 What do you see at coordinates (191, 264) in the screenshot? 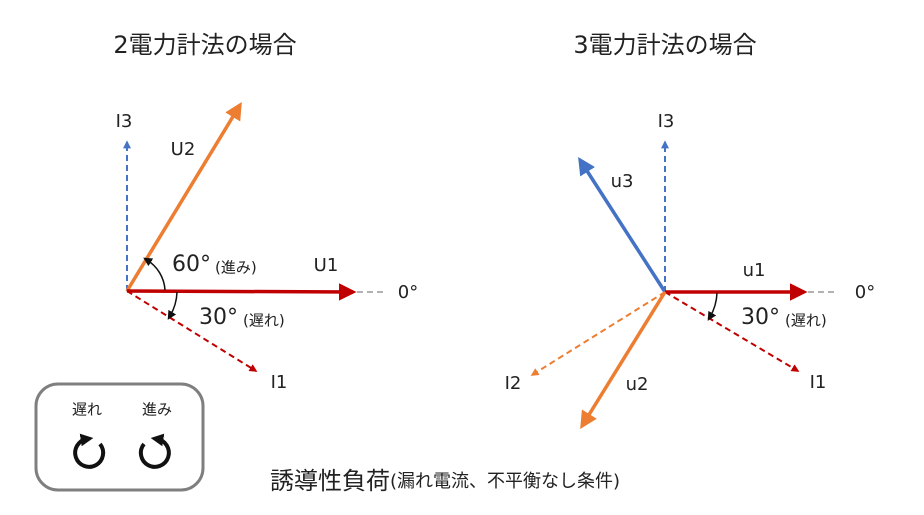
I see `angle-label: 60°` at bounding box center [191, 264].